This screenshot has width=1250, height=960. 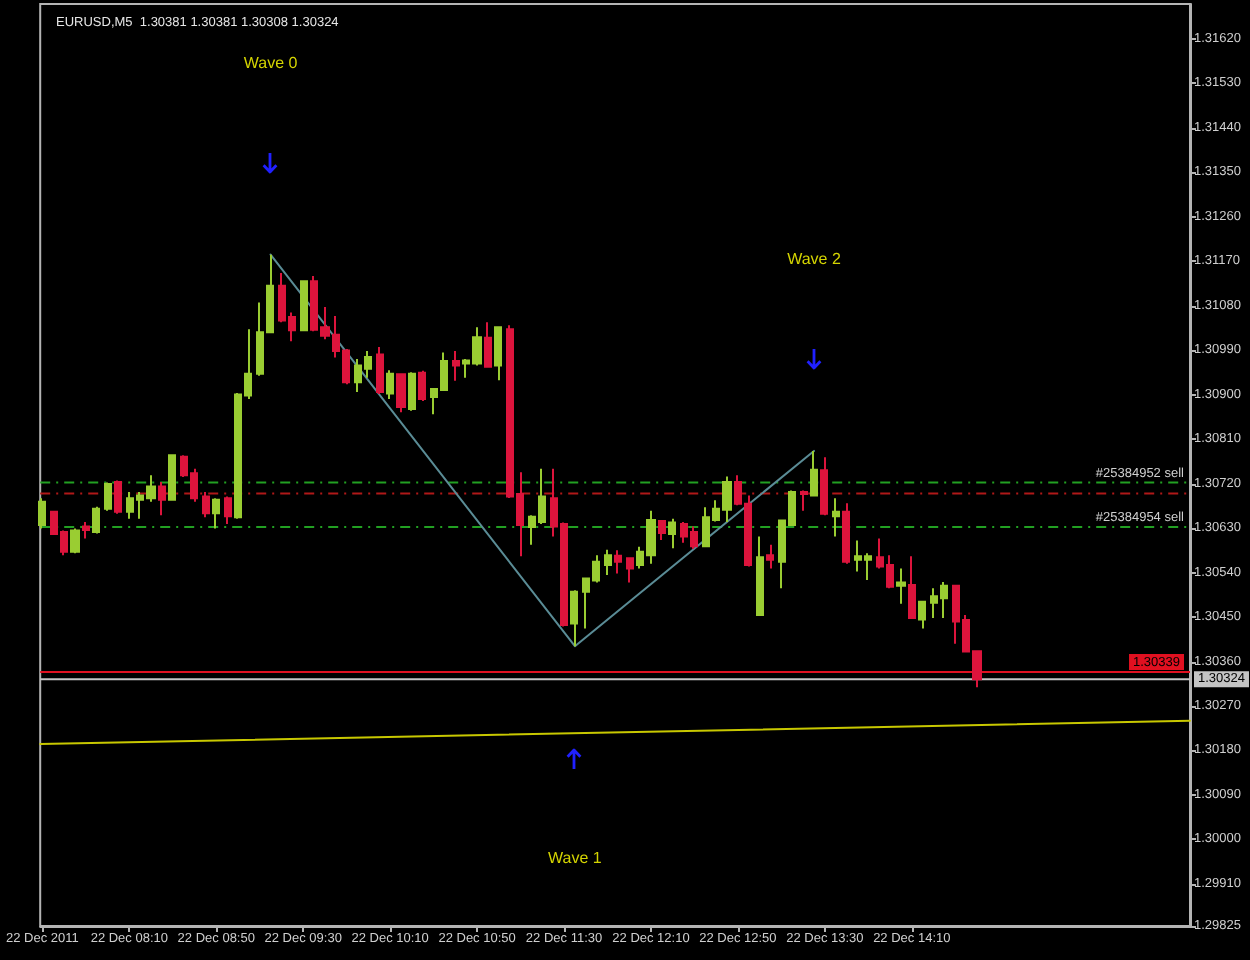 I want to click on annotation: Wave 2, so click(x=814, y=258).